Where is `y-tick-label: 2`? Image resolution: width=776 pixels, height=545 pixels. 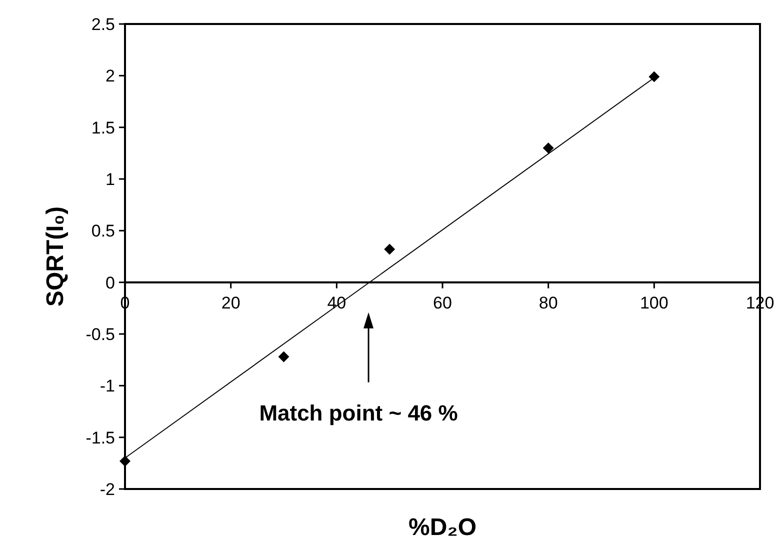
y-tick-label: 2 is located at coordinates (110, 76).